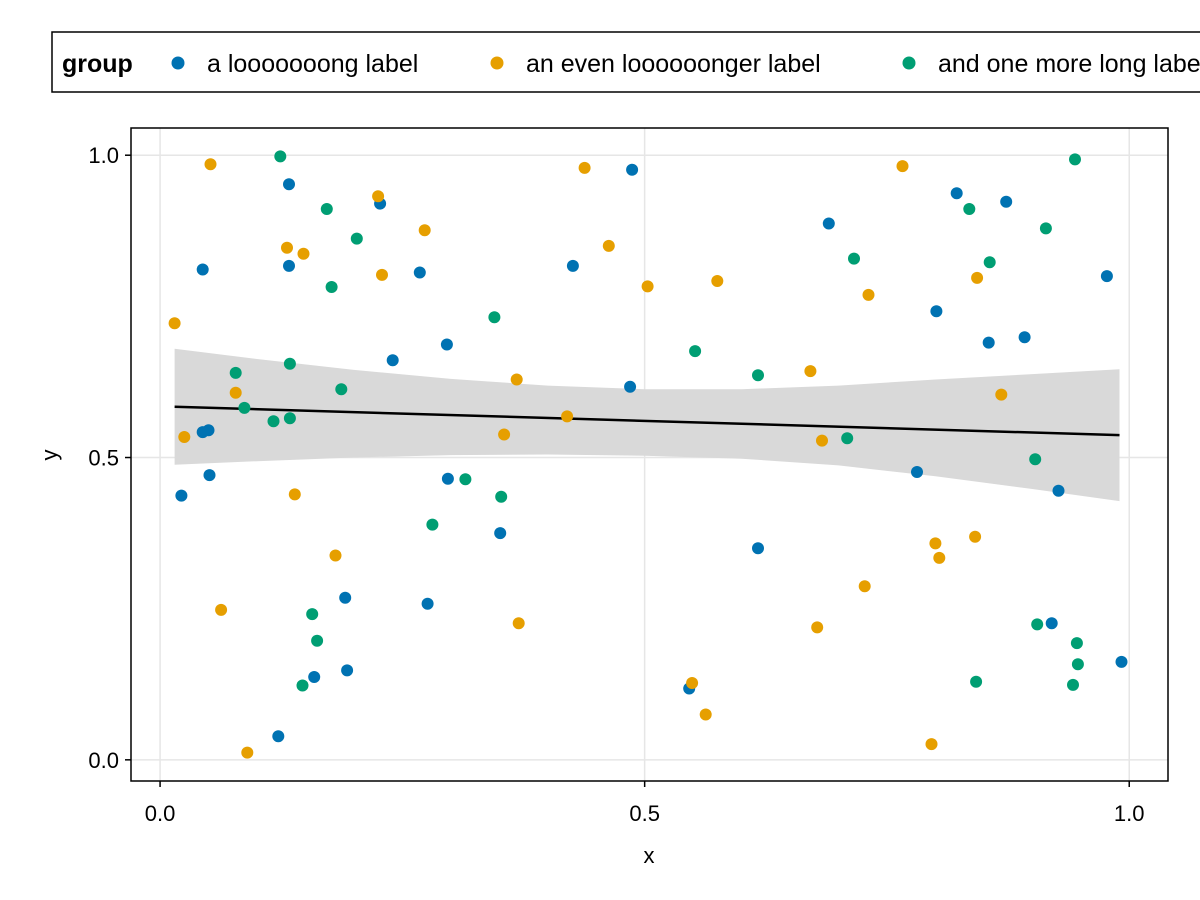  I want to click on legend-title: group, so click(97, 64).